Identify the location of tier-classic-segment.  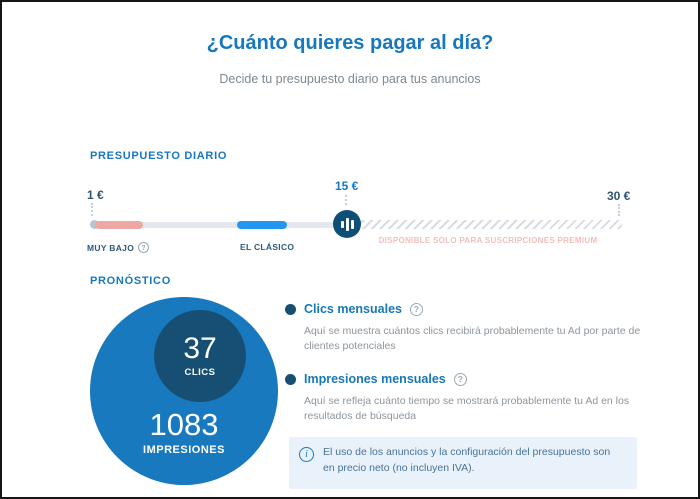
(262, 225).